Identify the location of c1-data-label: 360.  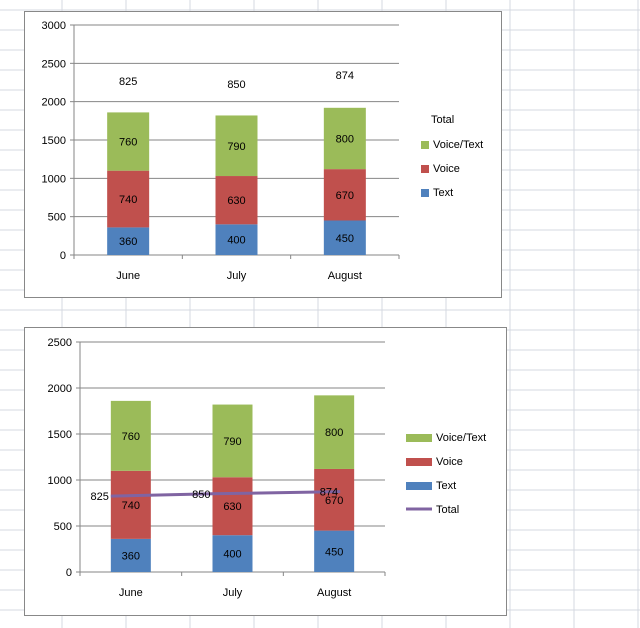
(128, 242).